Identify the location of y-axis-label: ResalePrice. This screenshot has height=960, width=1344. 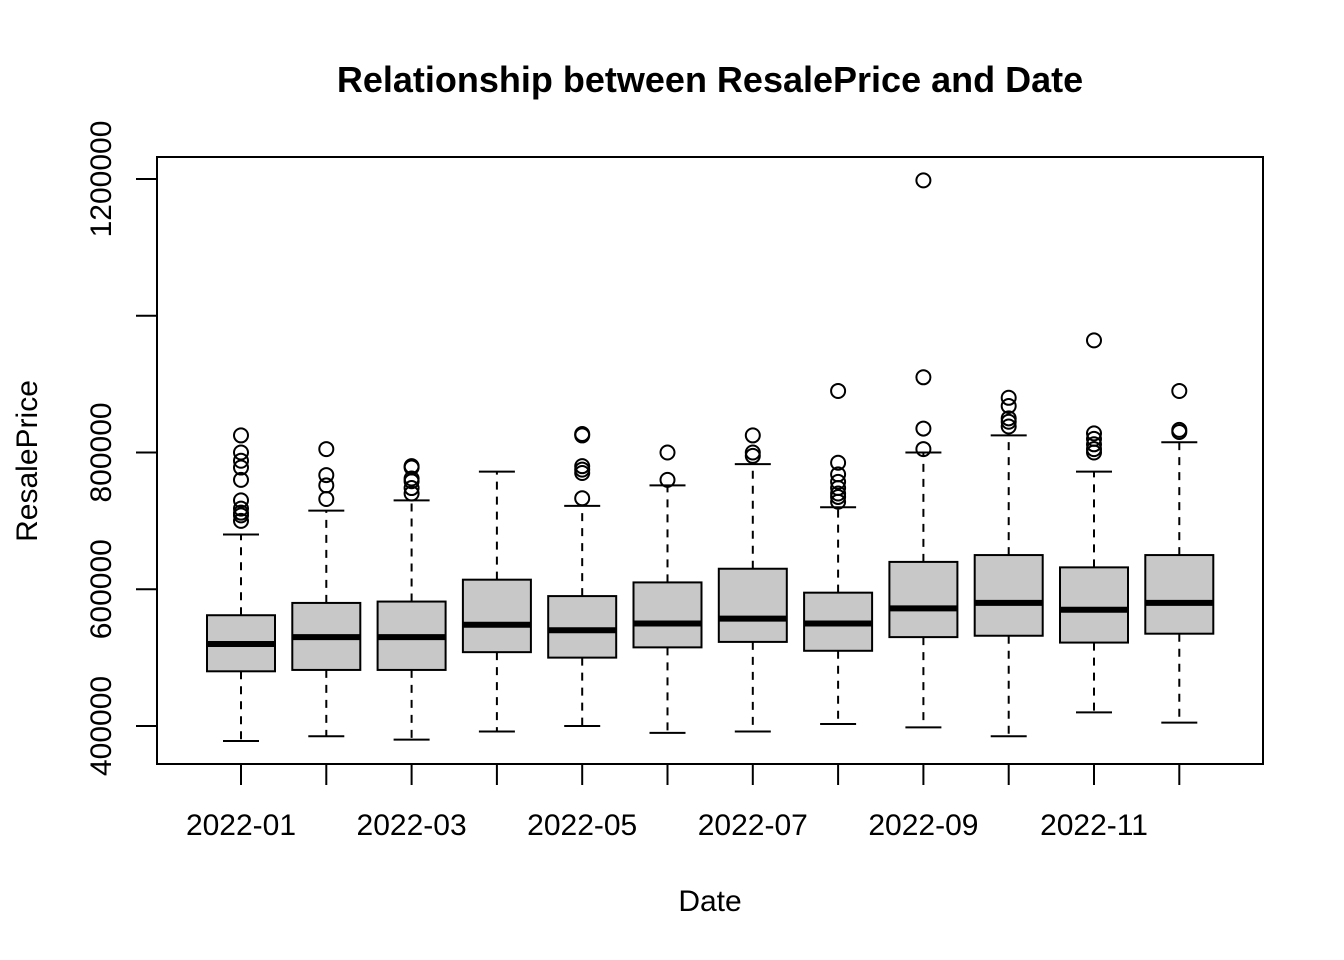
(27, 461).